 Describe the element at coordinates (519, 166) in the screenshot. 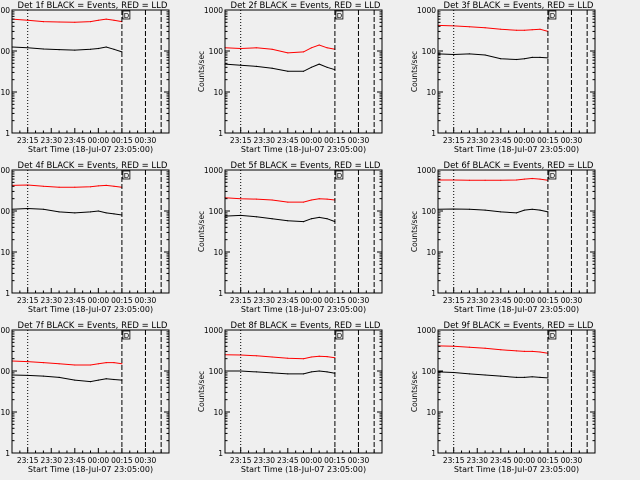

I see `panel-title: Det 6f BLACK = Events, RED = LLD` at that location.